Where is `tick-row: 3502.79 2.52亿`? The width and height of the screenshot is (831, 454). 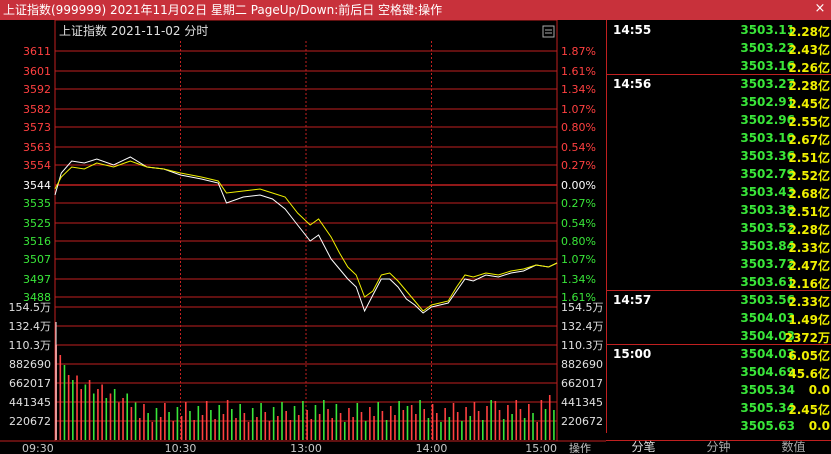
tick-row: 3502.79 2.52亿 is located at coordinates (719, 175).